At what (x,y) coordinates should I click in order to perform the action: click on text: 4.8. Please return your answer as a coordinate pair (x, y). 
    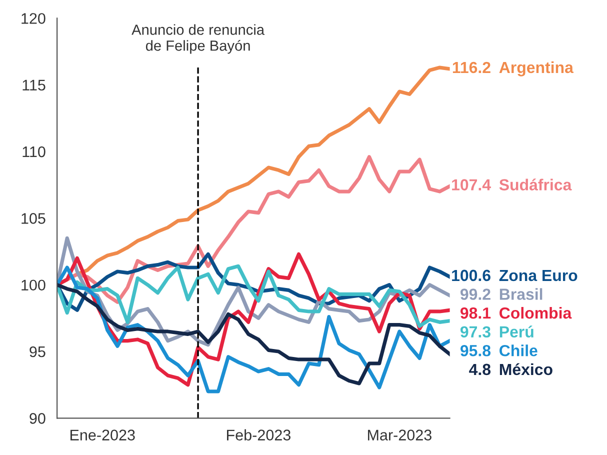
    Looking at the image, I should click on (480, 370).